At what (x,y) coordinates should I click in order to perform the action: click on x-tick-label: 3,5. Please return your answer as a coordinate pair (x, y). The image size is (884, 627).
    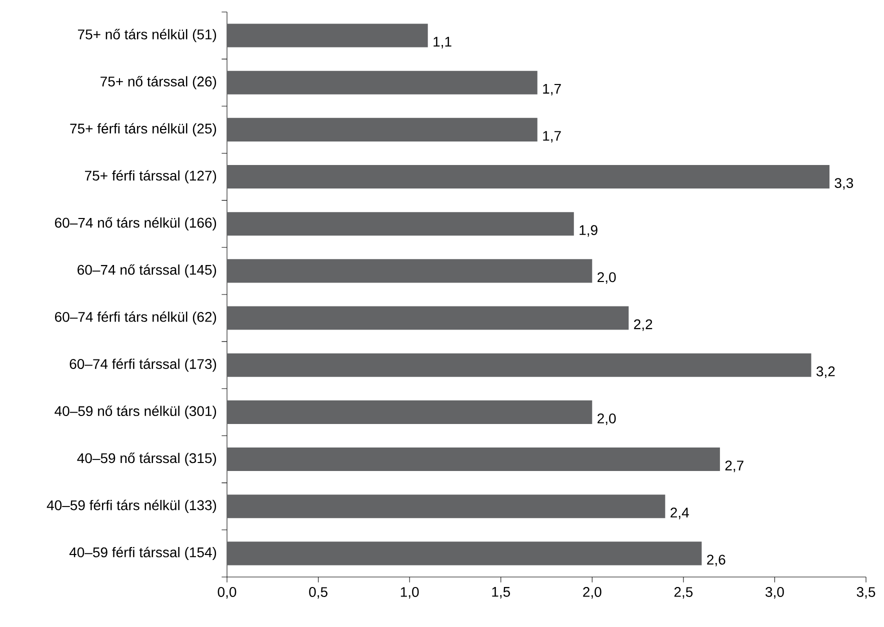
    Looking at the image, I should click on (866, 593).